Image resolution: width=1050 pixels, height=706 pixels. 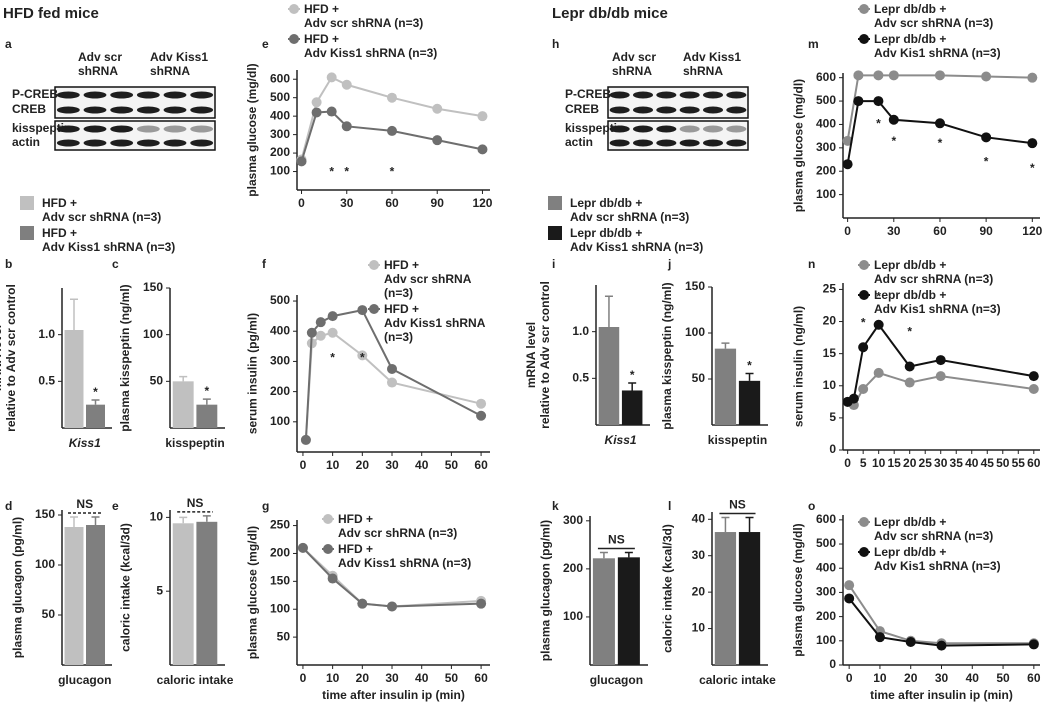 I want to click on y-tick-label: 500, so click(x=826, y=543).